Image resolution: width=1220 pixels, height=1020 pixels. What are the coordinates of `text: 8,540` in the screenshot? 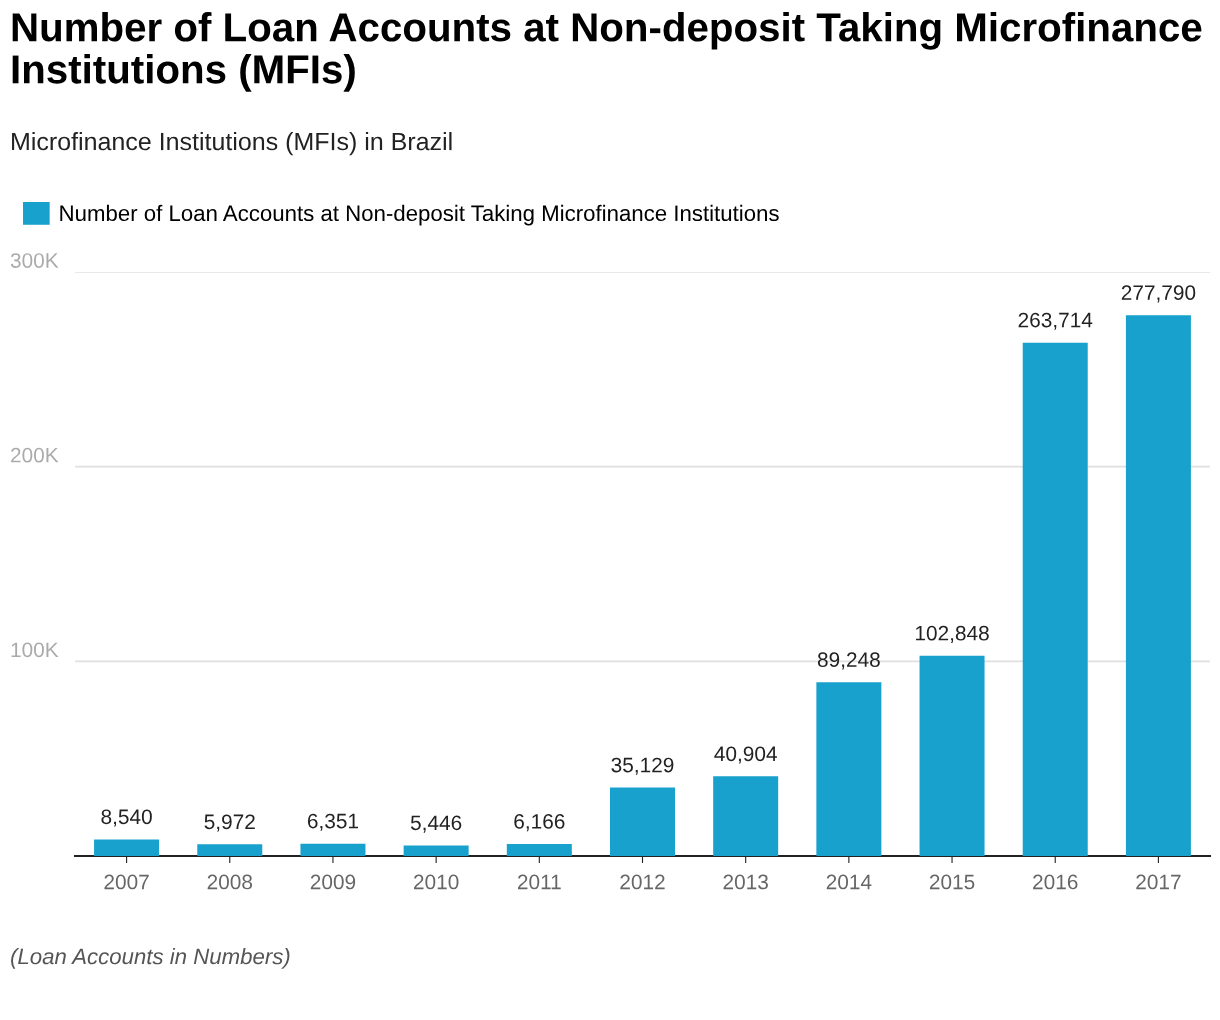 It's located at (126, 818).